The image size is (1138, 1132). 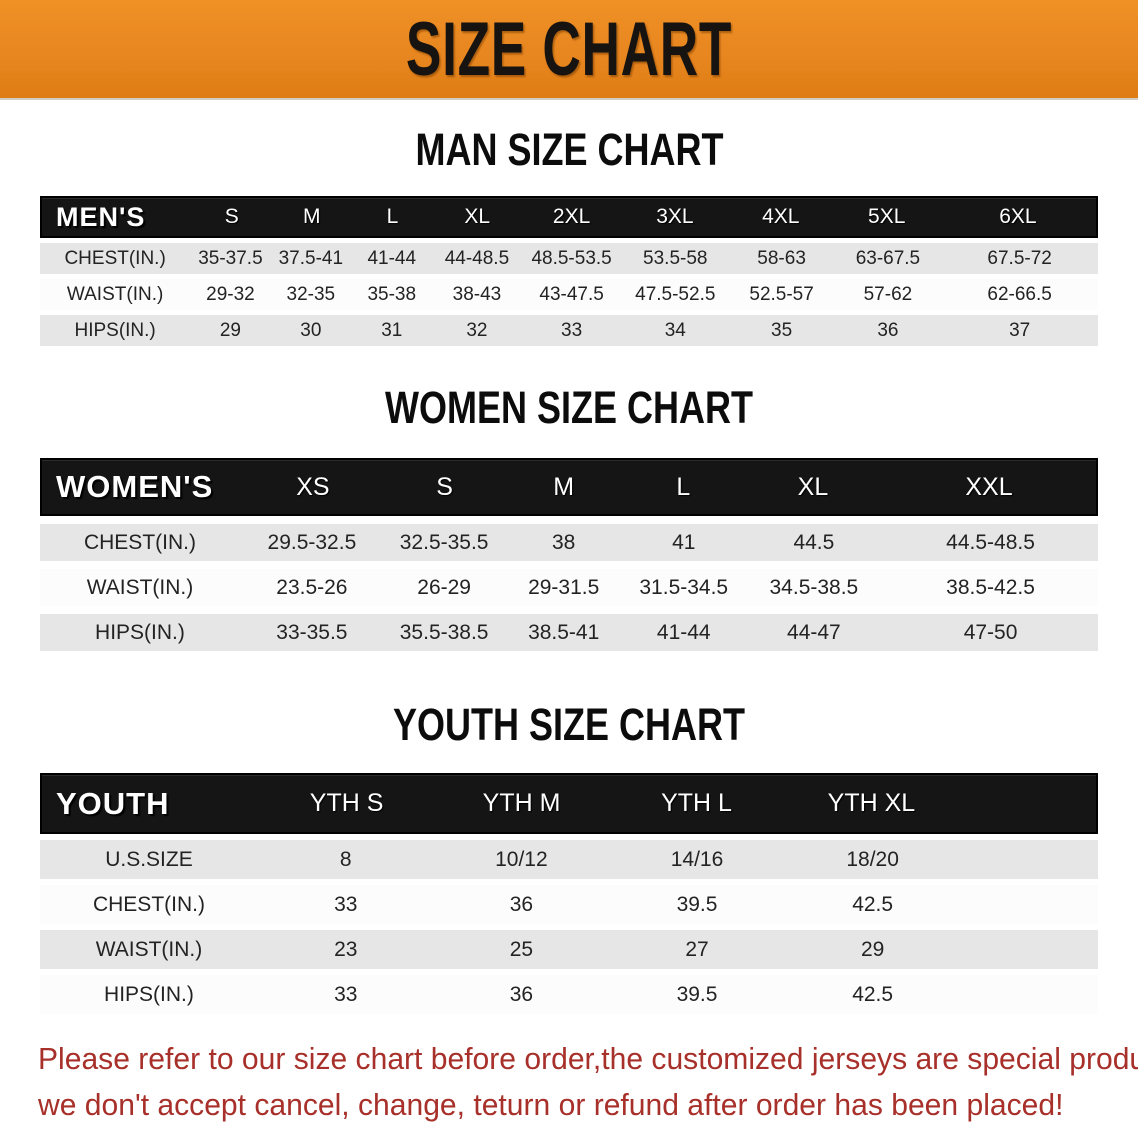 What do you see at coordinates (311, 330) in the screenshot?
I see `table-cell: 30` at bounding box center [311, 330].